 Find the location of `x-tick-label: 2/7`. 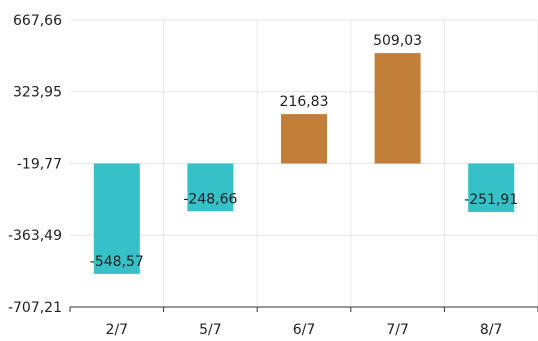

x-tick-label: 2/7 is located at coordinates (117, 330).